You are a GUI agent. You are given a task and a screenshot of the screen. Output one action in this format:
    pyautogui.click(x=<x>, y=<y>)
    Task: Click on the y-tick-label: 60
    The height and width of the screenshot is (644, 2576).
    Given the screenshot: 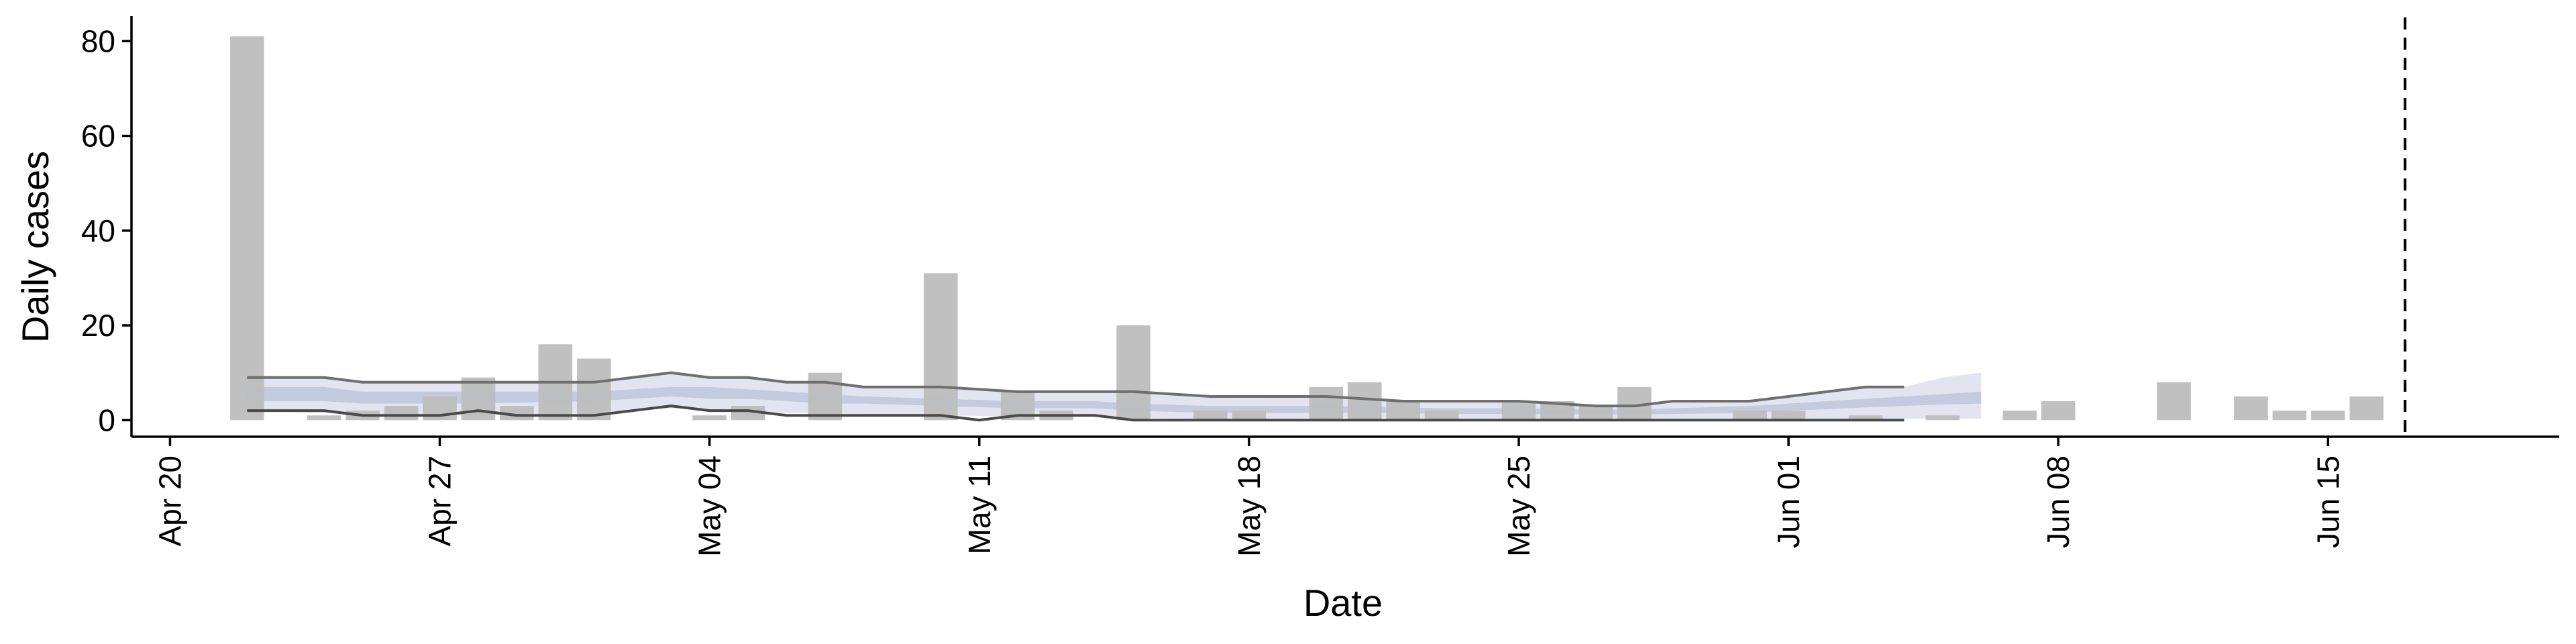 What is the action you would take?
    pyautogui.click(x=98, y=136)
    